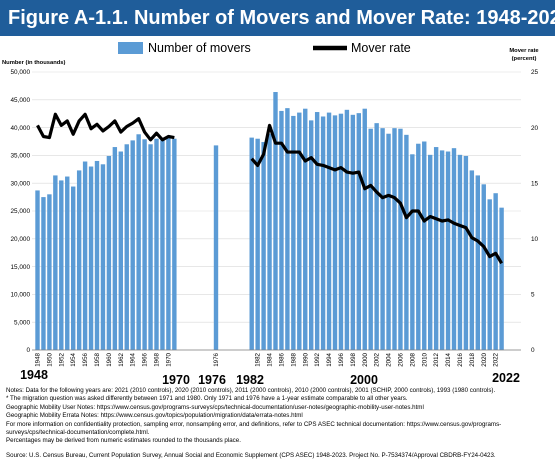 This screenshot has height=463, width=555. I want to click on x-tick-label: 2008, so click(412, 359).